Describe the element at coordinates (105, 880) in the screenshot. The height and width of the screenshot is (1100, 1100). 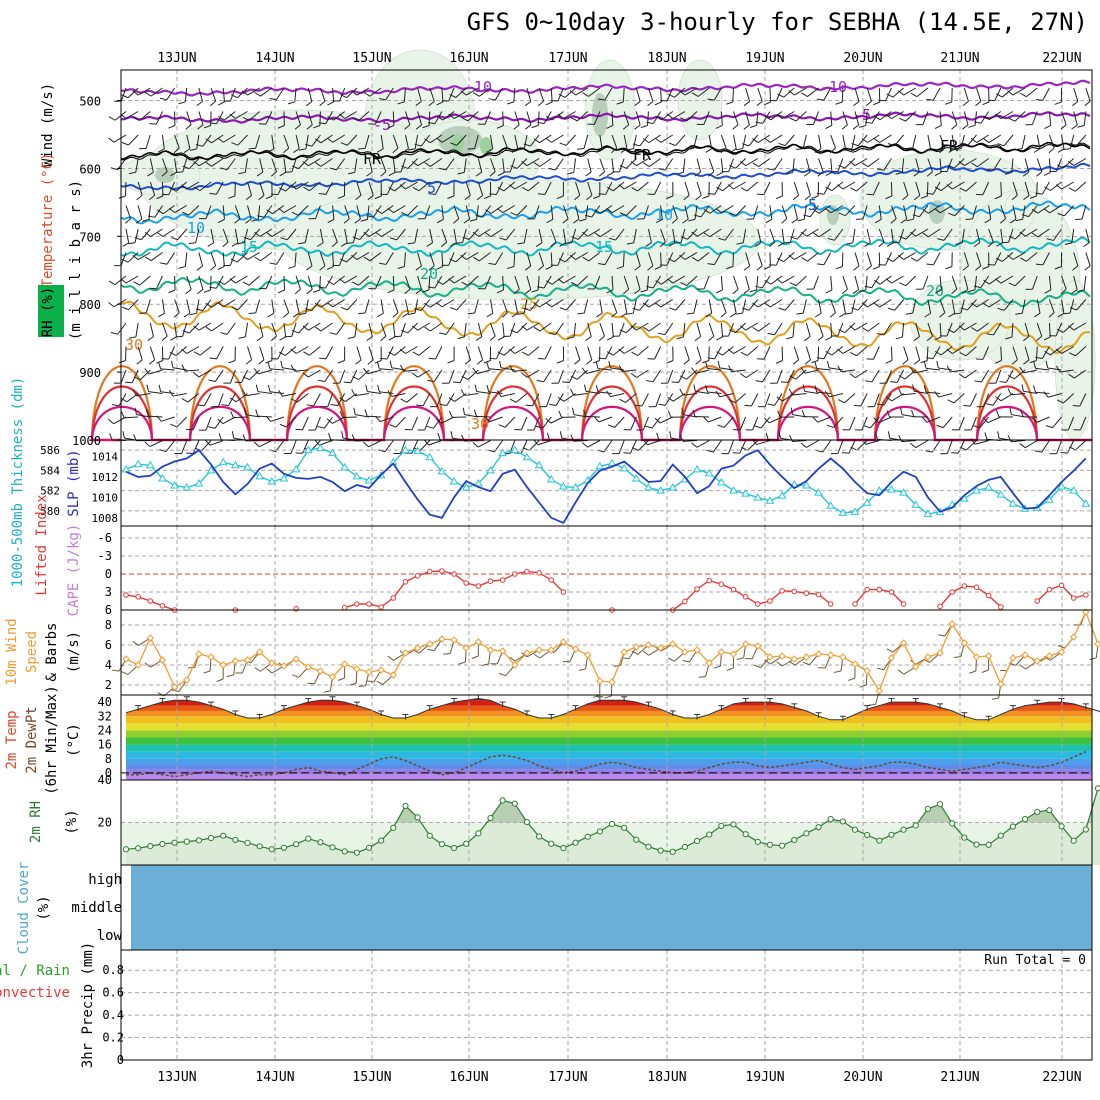
I see `cloud-level-high: high` at that location.